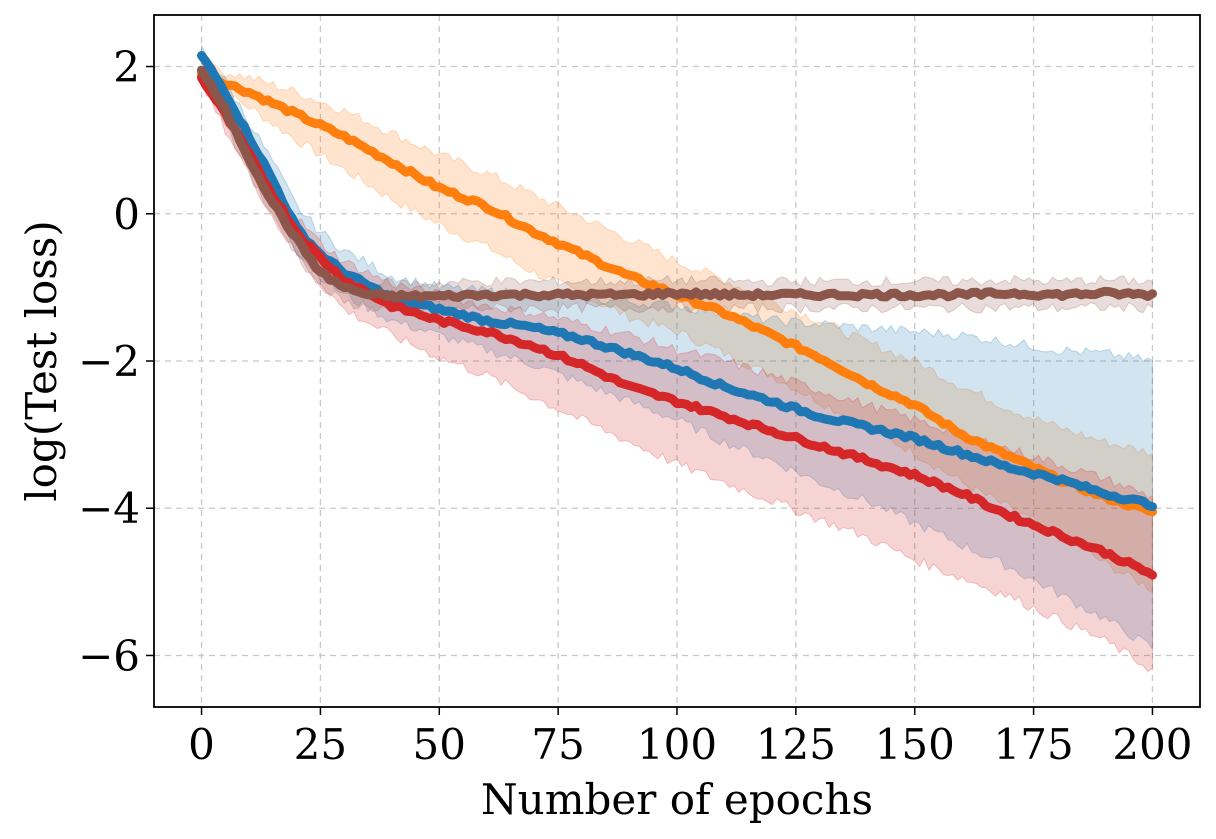 The image size is (1216, 839). Describe the element at coordinates (109, 655) in the screenshot. I see `y-tick-label: −6` at that location.